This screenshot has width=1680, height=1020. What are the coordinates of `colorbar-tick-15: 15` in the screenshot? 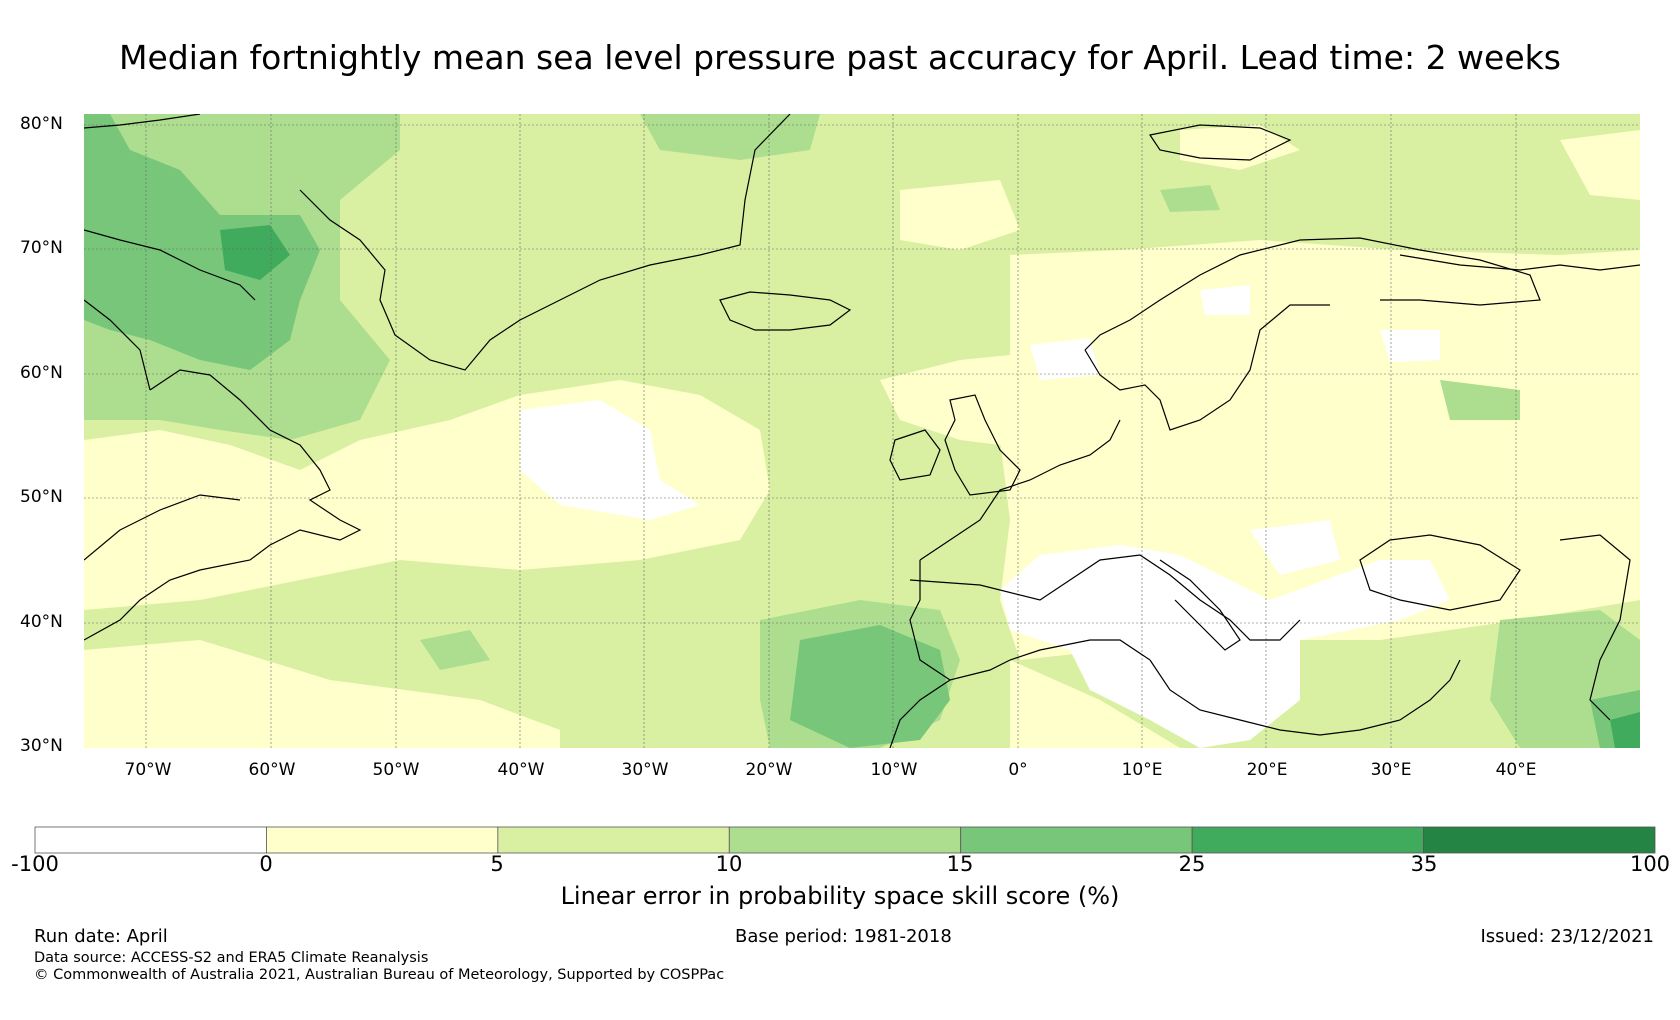 It's located at (960, 864).